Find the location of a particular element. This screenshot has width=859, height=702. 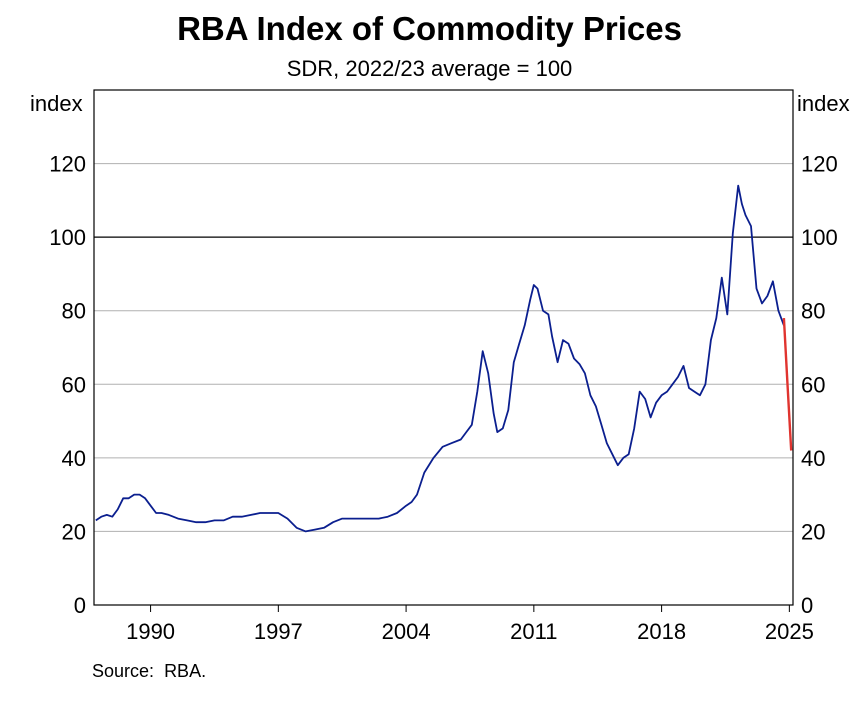

y-tick-label-right: 0 is located at coordinates (807, 605).